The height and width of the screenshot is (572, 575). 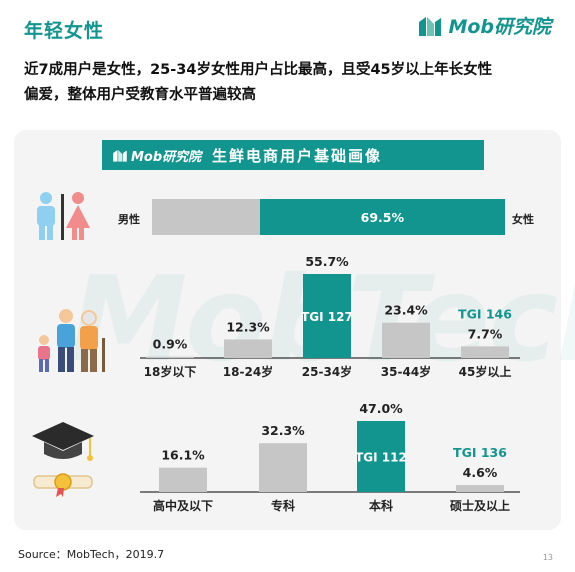 What do you see at coordinates (64, 31) in the screenshot?
I see `section-title: 年轻女性` at bounding box center [64, 31].